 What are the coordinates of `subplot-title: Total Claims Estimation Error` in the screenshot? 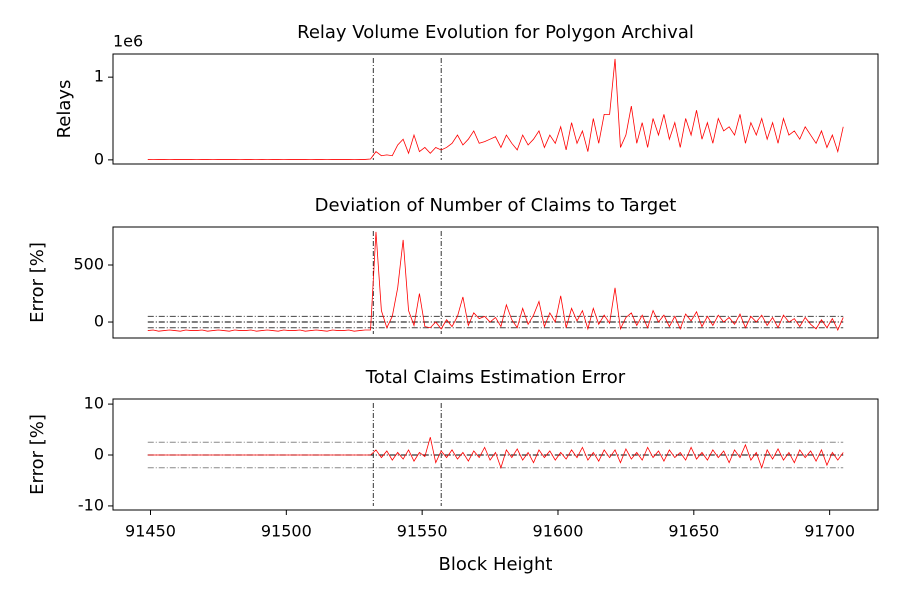 It's located at (495, 377).